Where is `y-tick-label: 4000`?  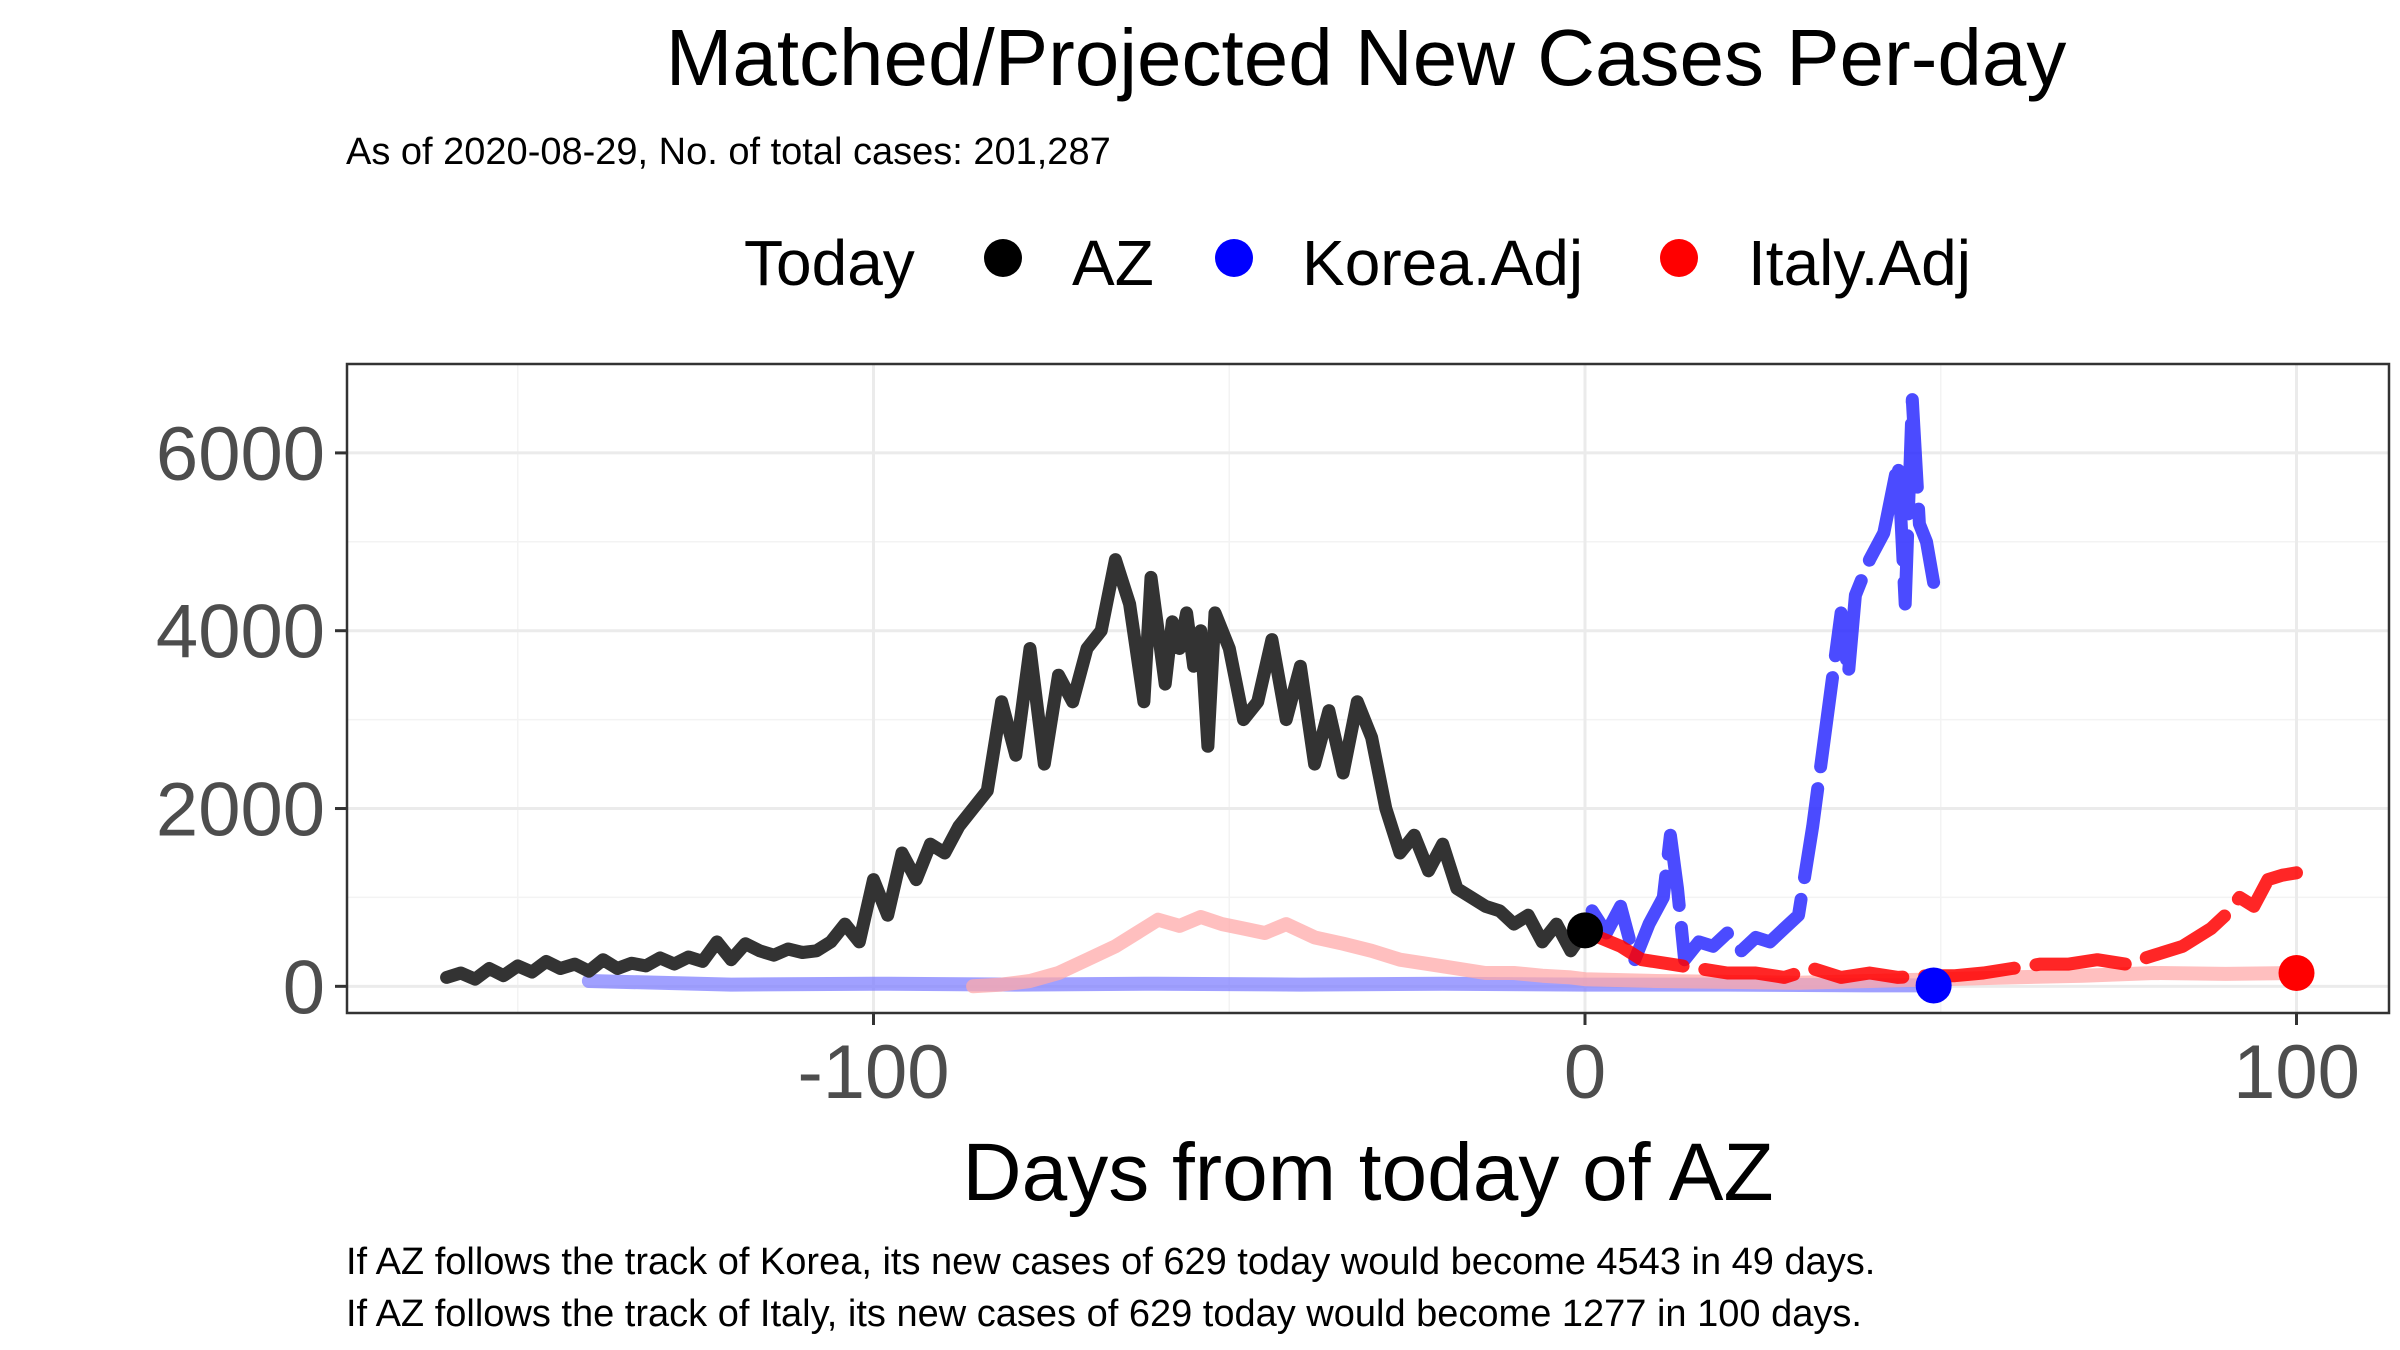 y-tick-label: 4000 is located at coordinates (240, 632).